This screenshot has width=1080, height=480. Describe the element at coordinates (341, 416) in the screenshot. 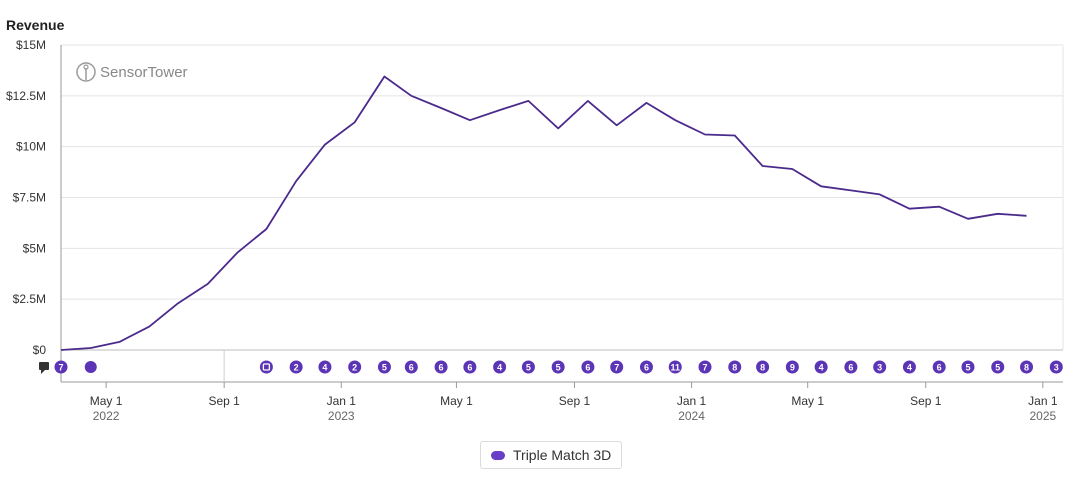

I see `x-tick-year: 2023` at that location.